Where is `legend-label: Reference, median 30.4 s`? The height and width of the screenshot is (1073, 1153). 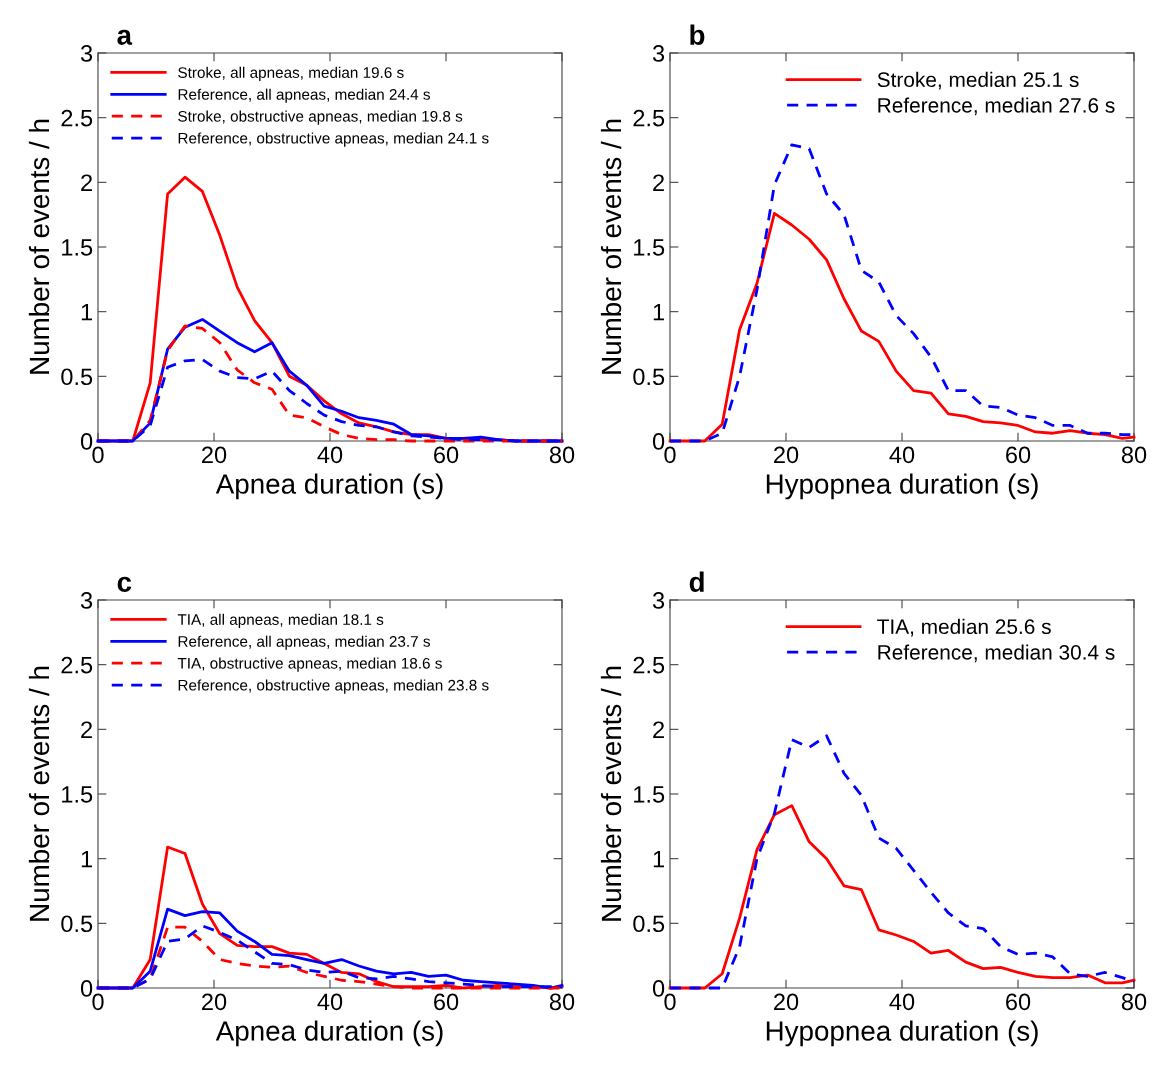
legend-label: Reference, median 30.4 s is located at coordinates (996, 653).